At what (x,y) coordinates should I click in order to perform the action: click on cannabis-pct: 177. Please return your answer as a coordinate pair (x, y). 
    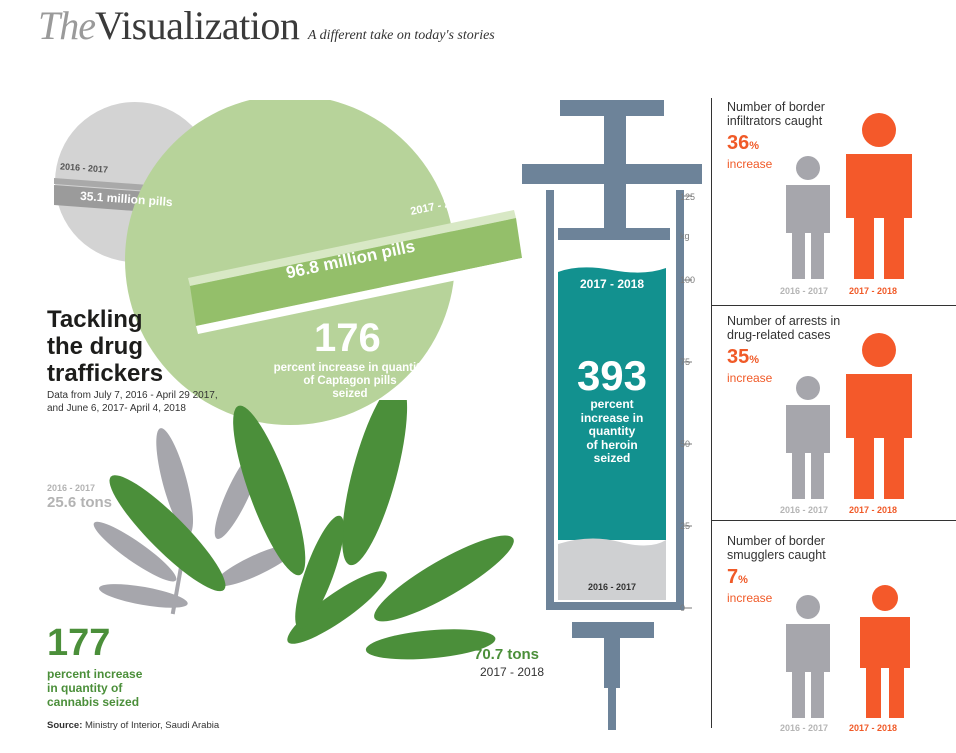
    Looking at the image, I should click on (79, 643).